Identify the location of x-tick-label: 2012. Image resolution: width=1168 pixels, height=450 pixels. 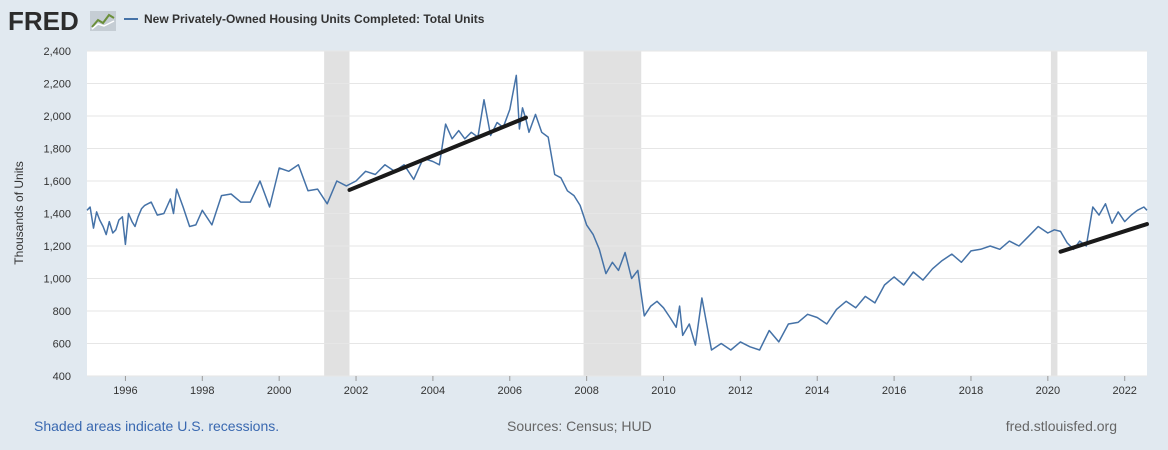
(740, 391).